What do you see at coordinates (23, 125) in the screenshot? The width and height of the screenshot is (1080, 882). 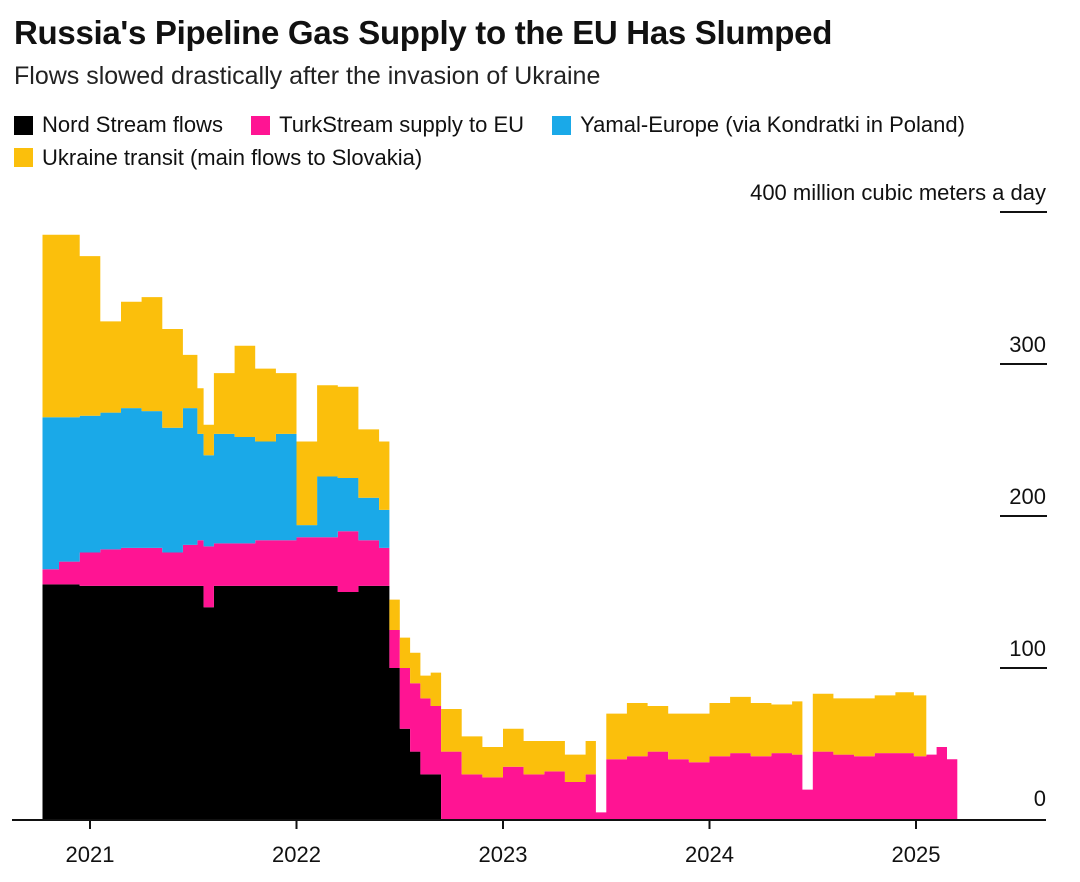 I see `legend-swatch-nord-stream` at bounding box center [23, 125].